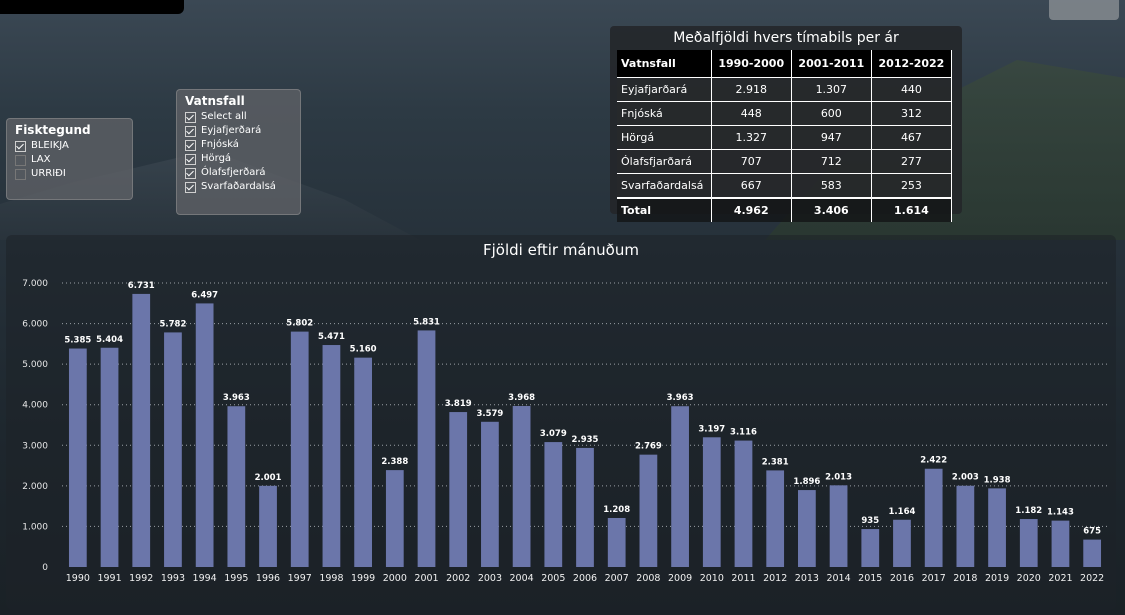 The height and width of the screenshot is (615, 1125). Describe the element at coordinates (831, 161) in the screenshot. I see `table-cell: 712` at that location.